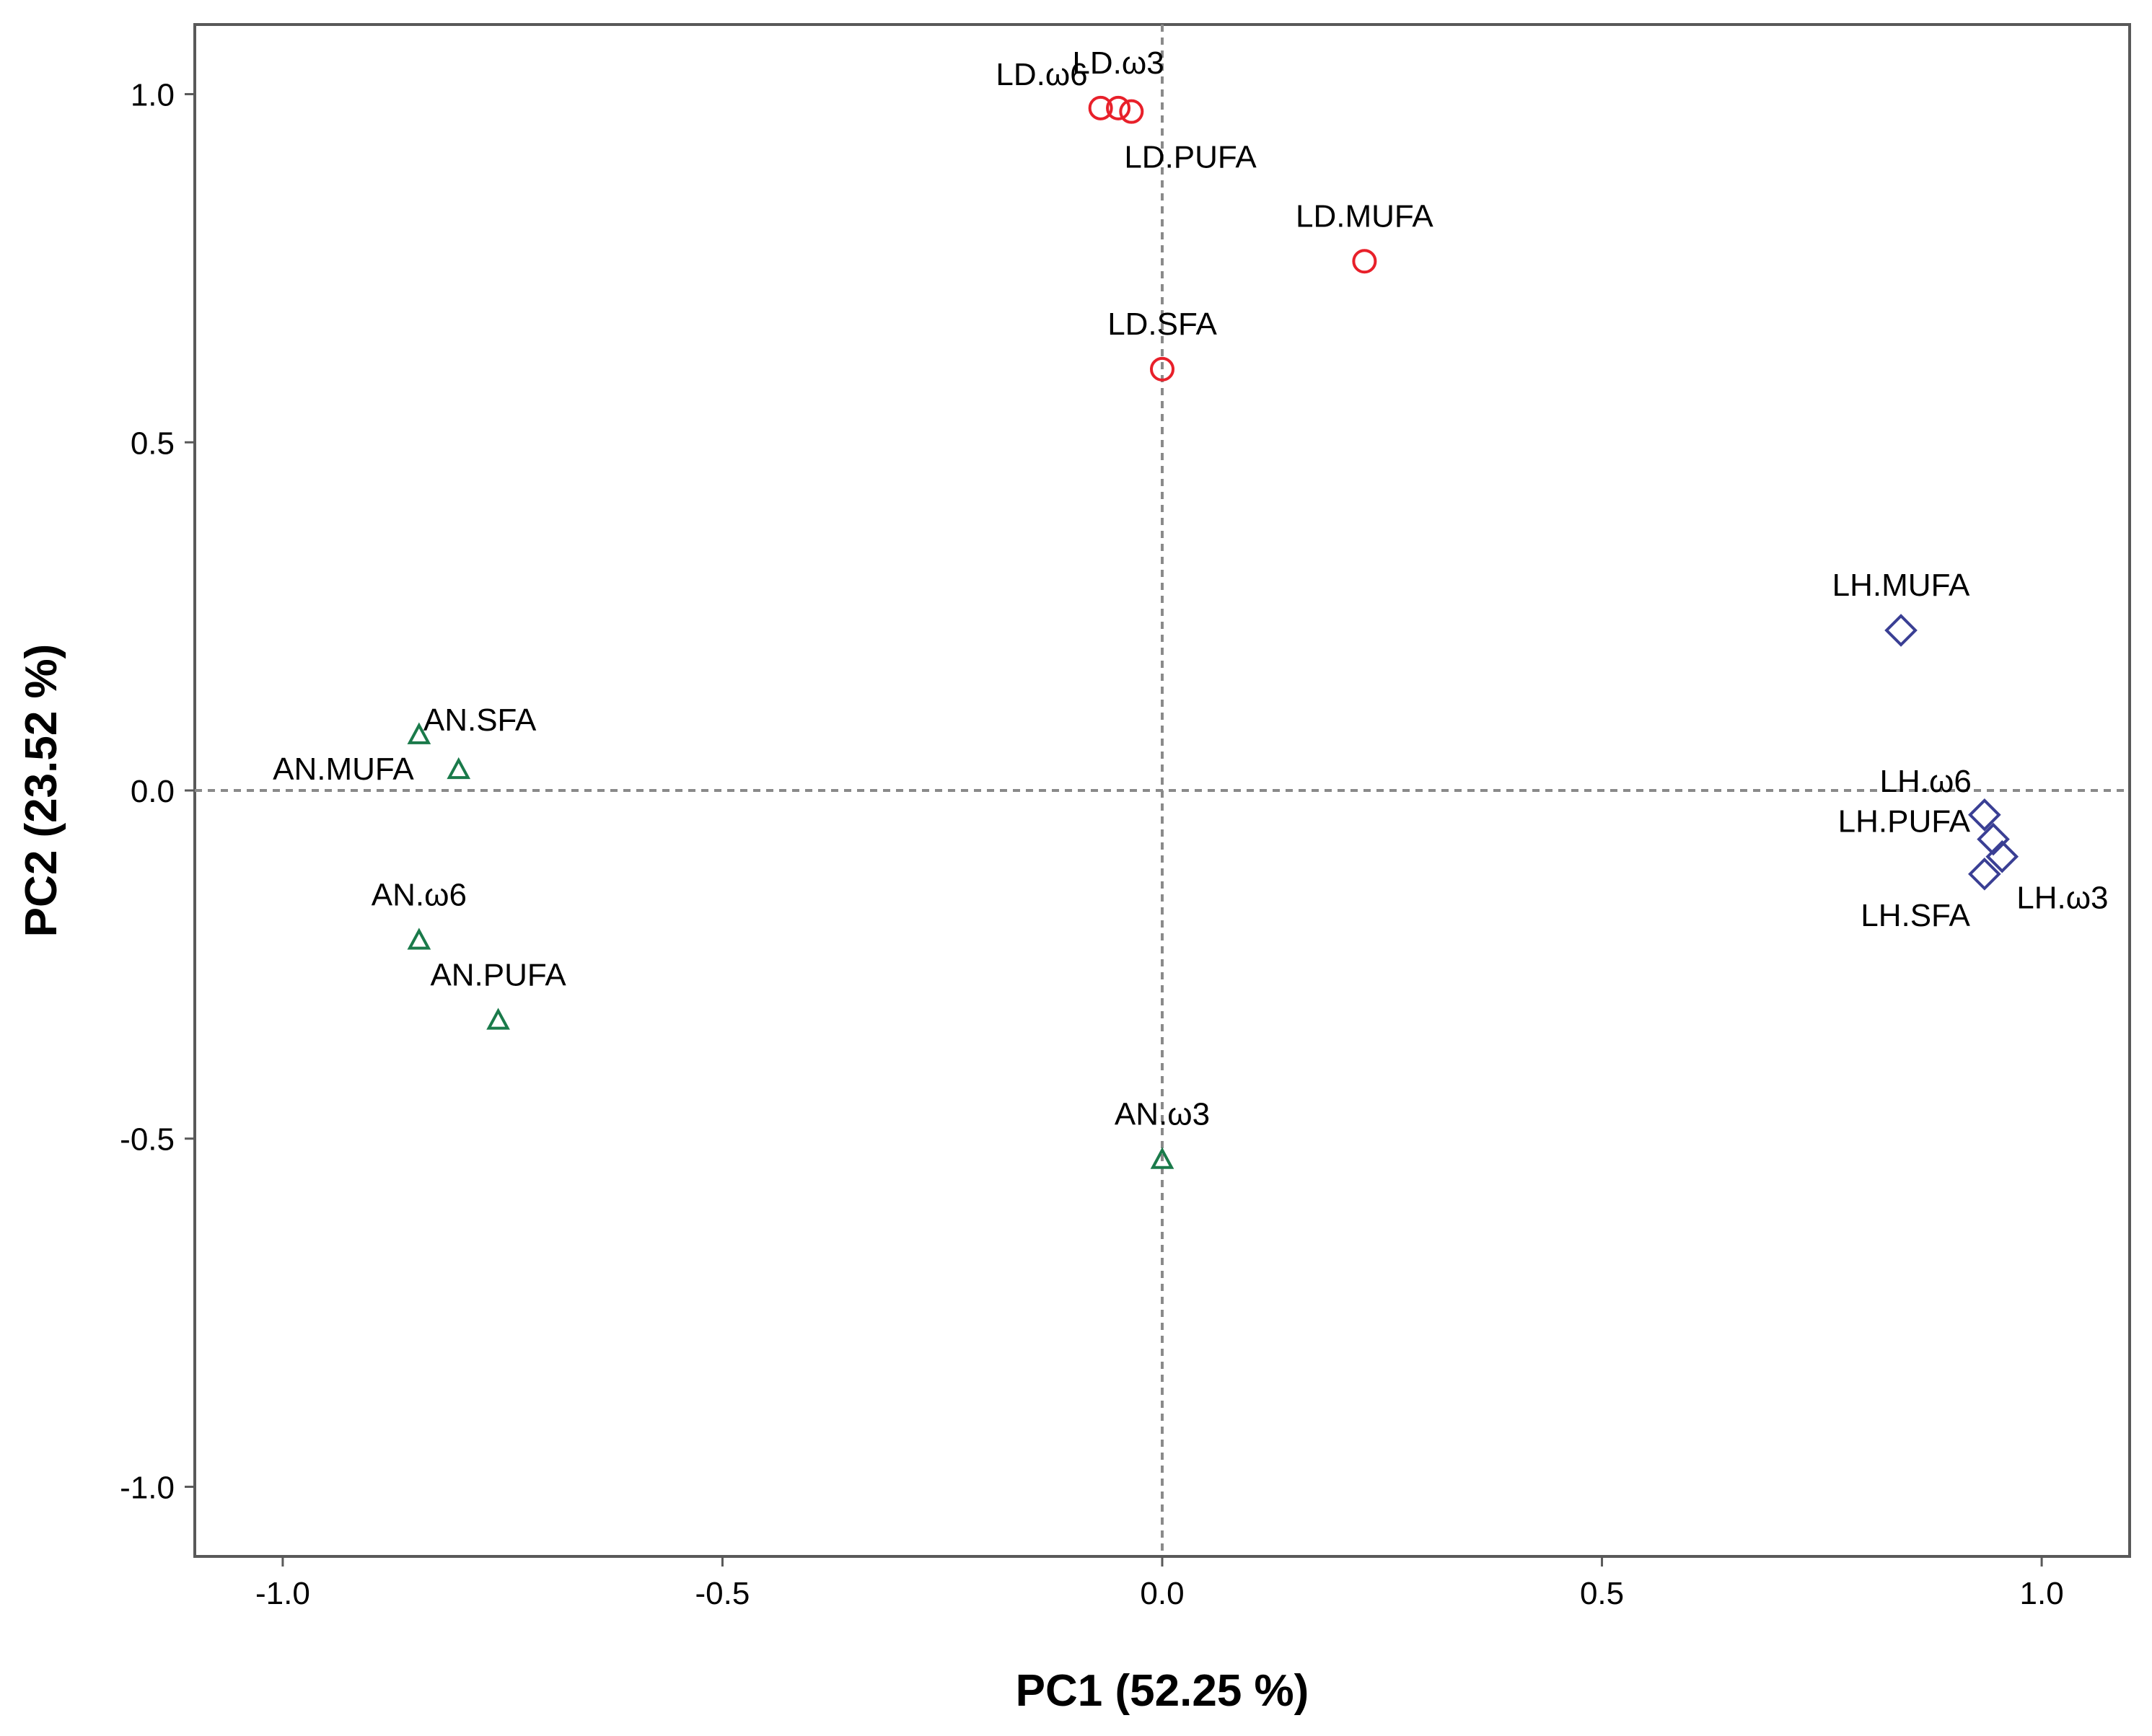 The image size is (2152, 1736). What do you see at coordinates (1901, 630) in the screenshot?
I see `point-lh-mufa` at bounding box center [1901, 630].